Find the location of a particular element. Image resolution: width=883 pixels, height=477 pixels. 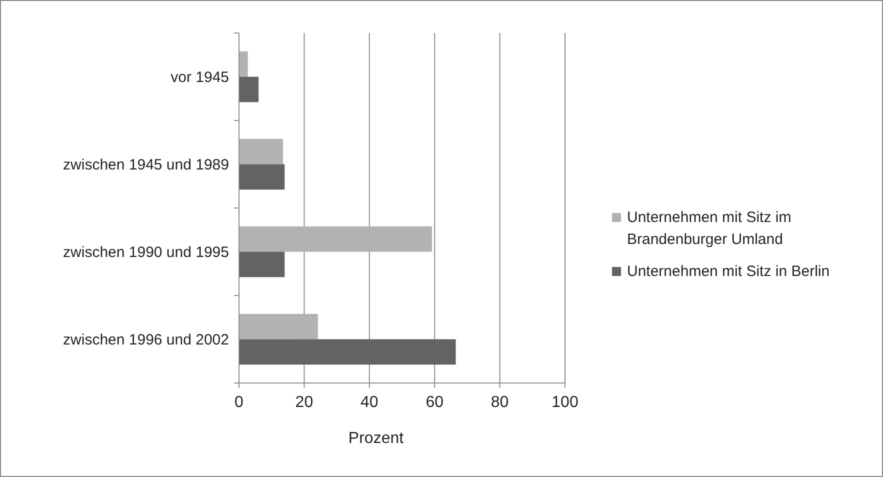

x-tick-label: 80 is located at coordinates (499, 402).